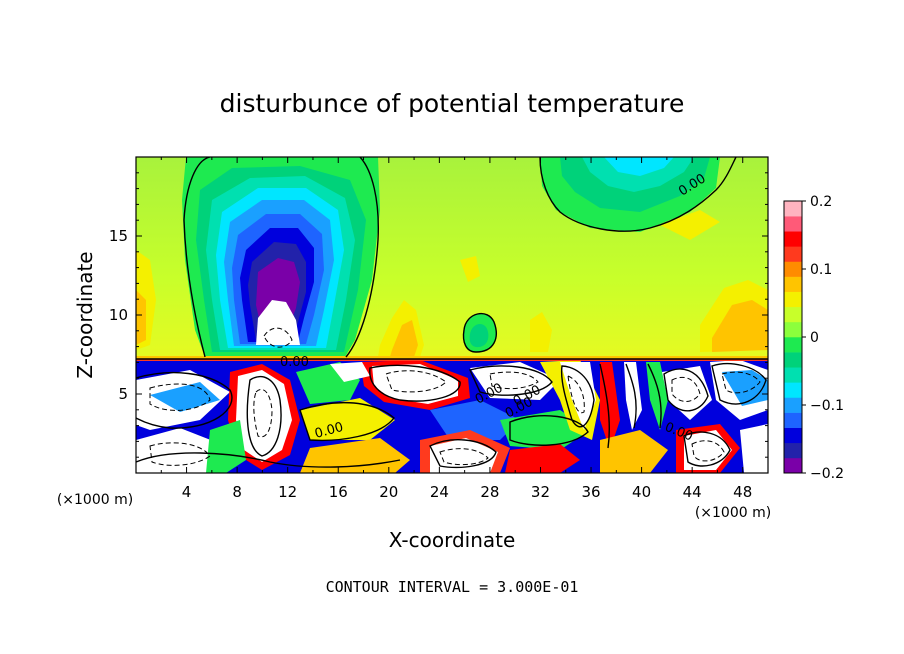 The height and width of the screenshot is (654, 904). I want to click on y-tick-label: 5, so click(123, 394).